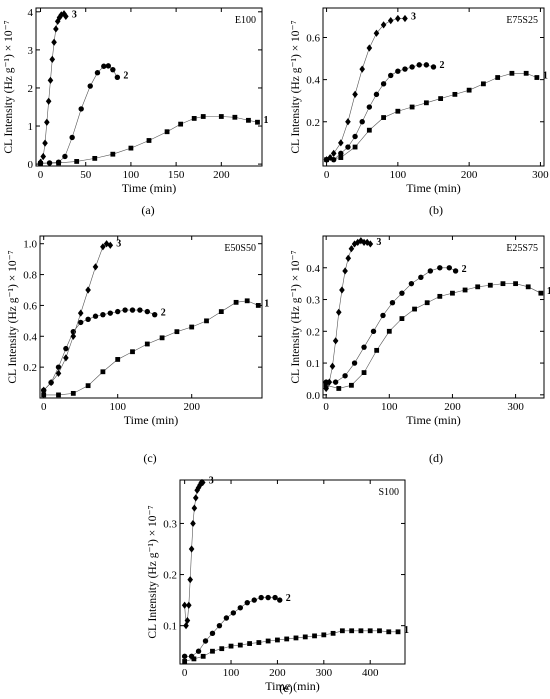 This screenshot has width=550, height=699. Describe the element at coordinates (522, 20) in the screenshot. I see `panel-title: E75S25` at that location.